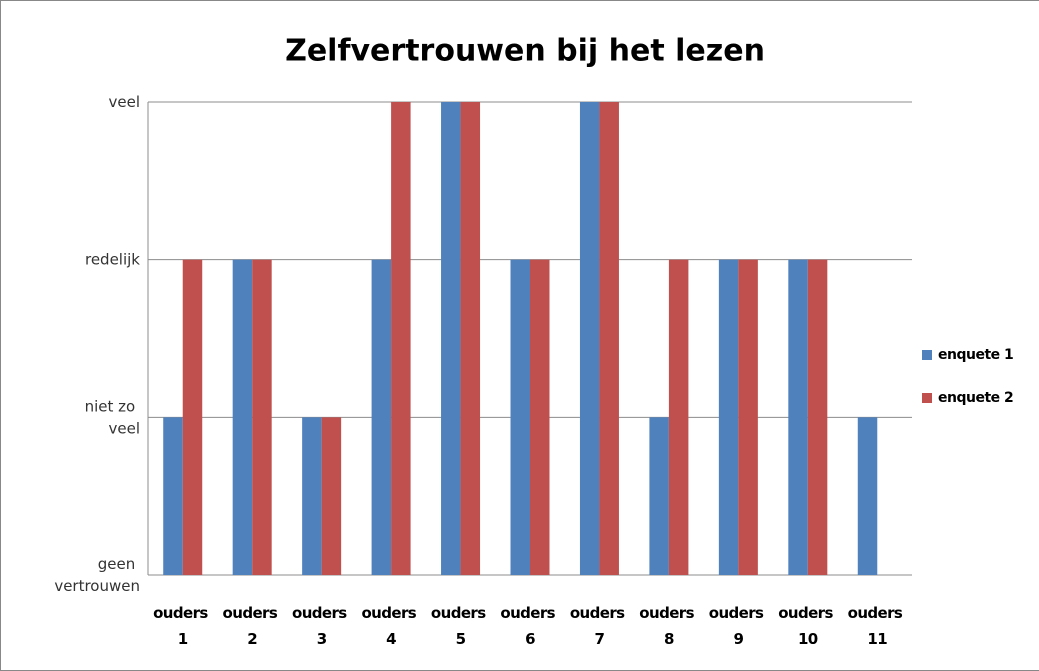 This screenshot has height=671, width=1039. What do you see at coordinates (252, 626) in the screenshot?
I see `x-tick-label: ouders 2` at bounding box center [252, 626].